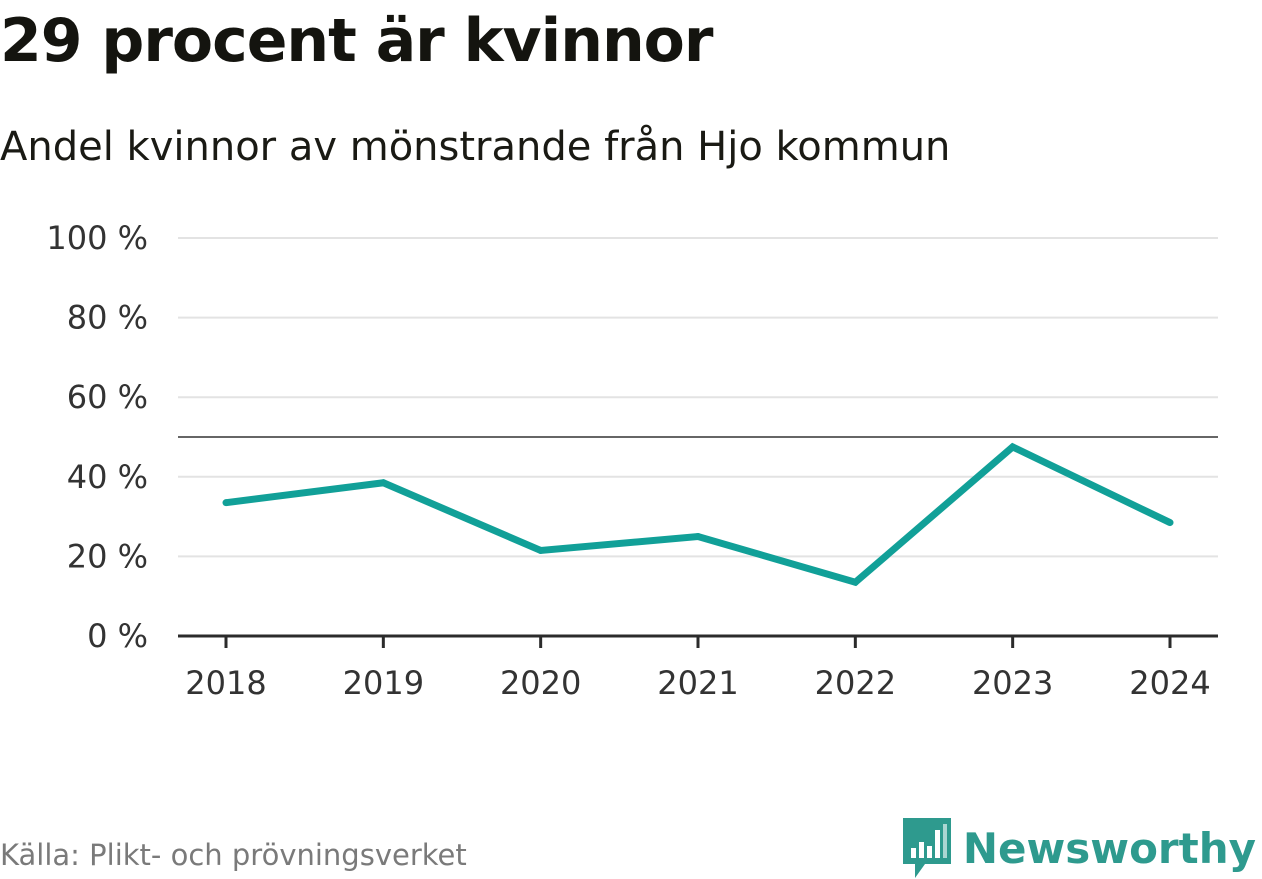  What do you see at coordinates (1012, 683) in the screenshot?
I see `x-tick-label: 2023` at bounding box center [1012, 683].